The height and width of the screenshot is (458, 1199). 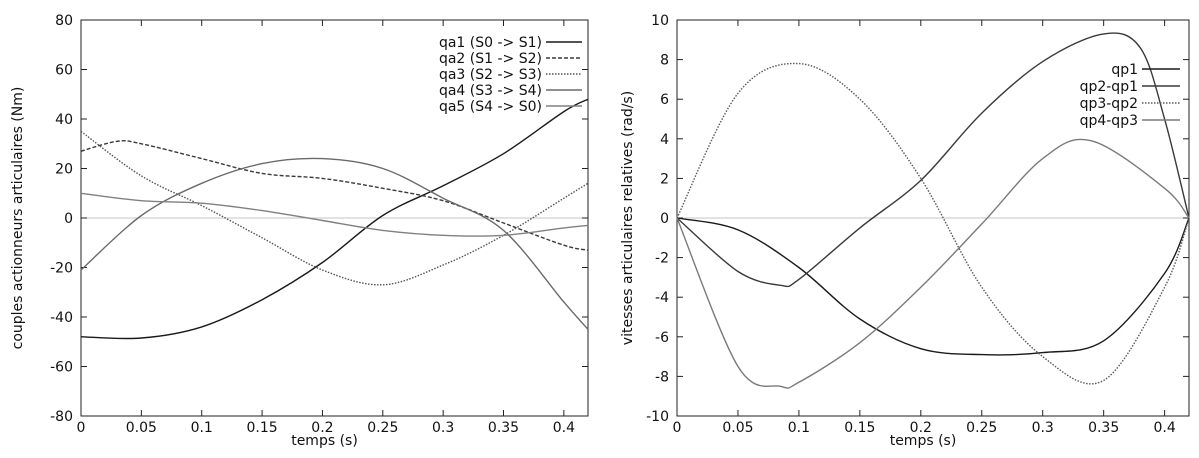 I want to click on legend-label: qa1 (S0 -> S1), so click(x=490, y=43).